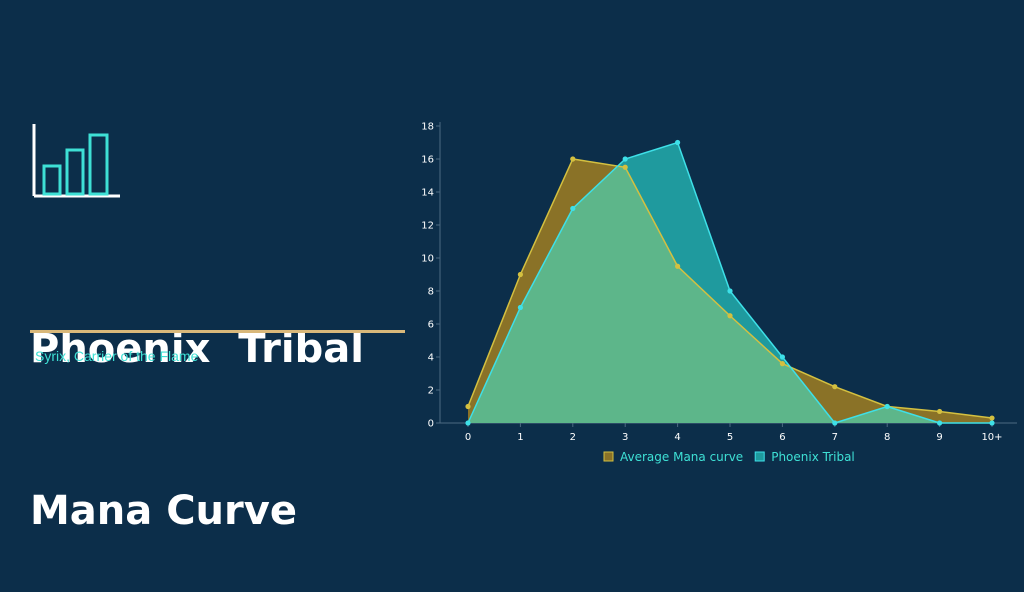  I want to click on x-tick-label: 10+, so click(991, 437).